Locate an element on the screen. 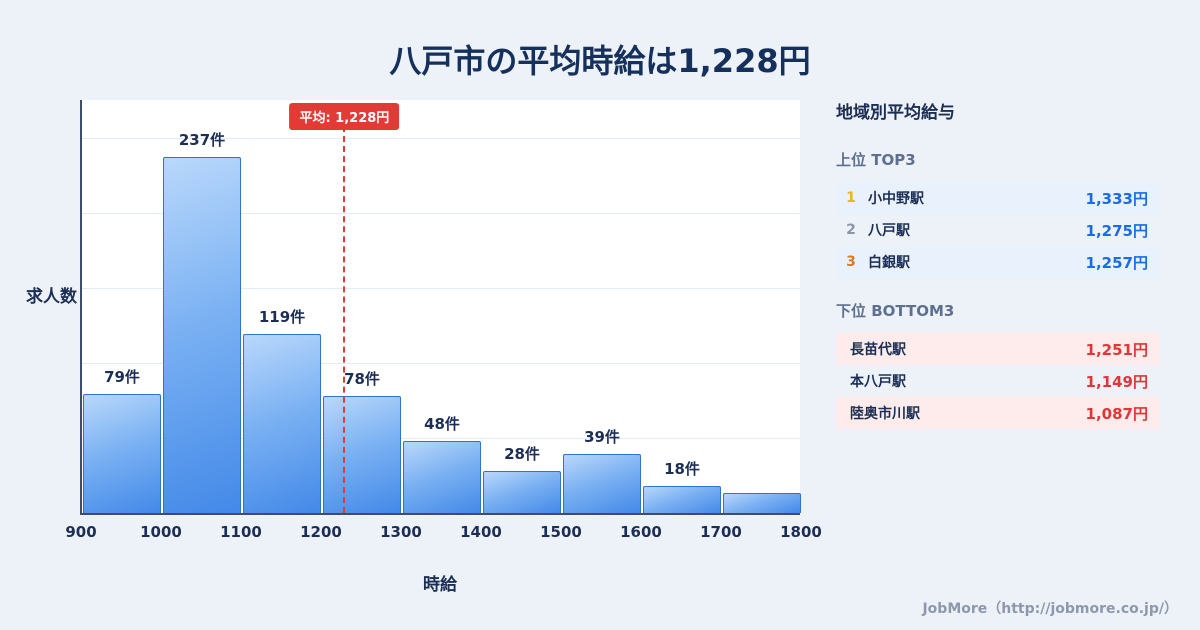 This screenshot has height=630, width=1200. table-row: 陸奥市川駅 1,087円 is located at coordinates (998, 413).